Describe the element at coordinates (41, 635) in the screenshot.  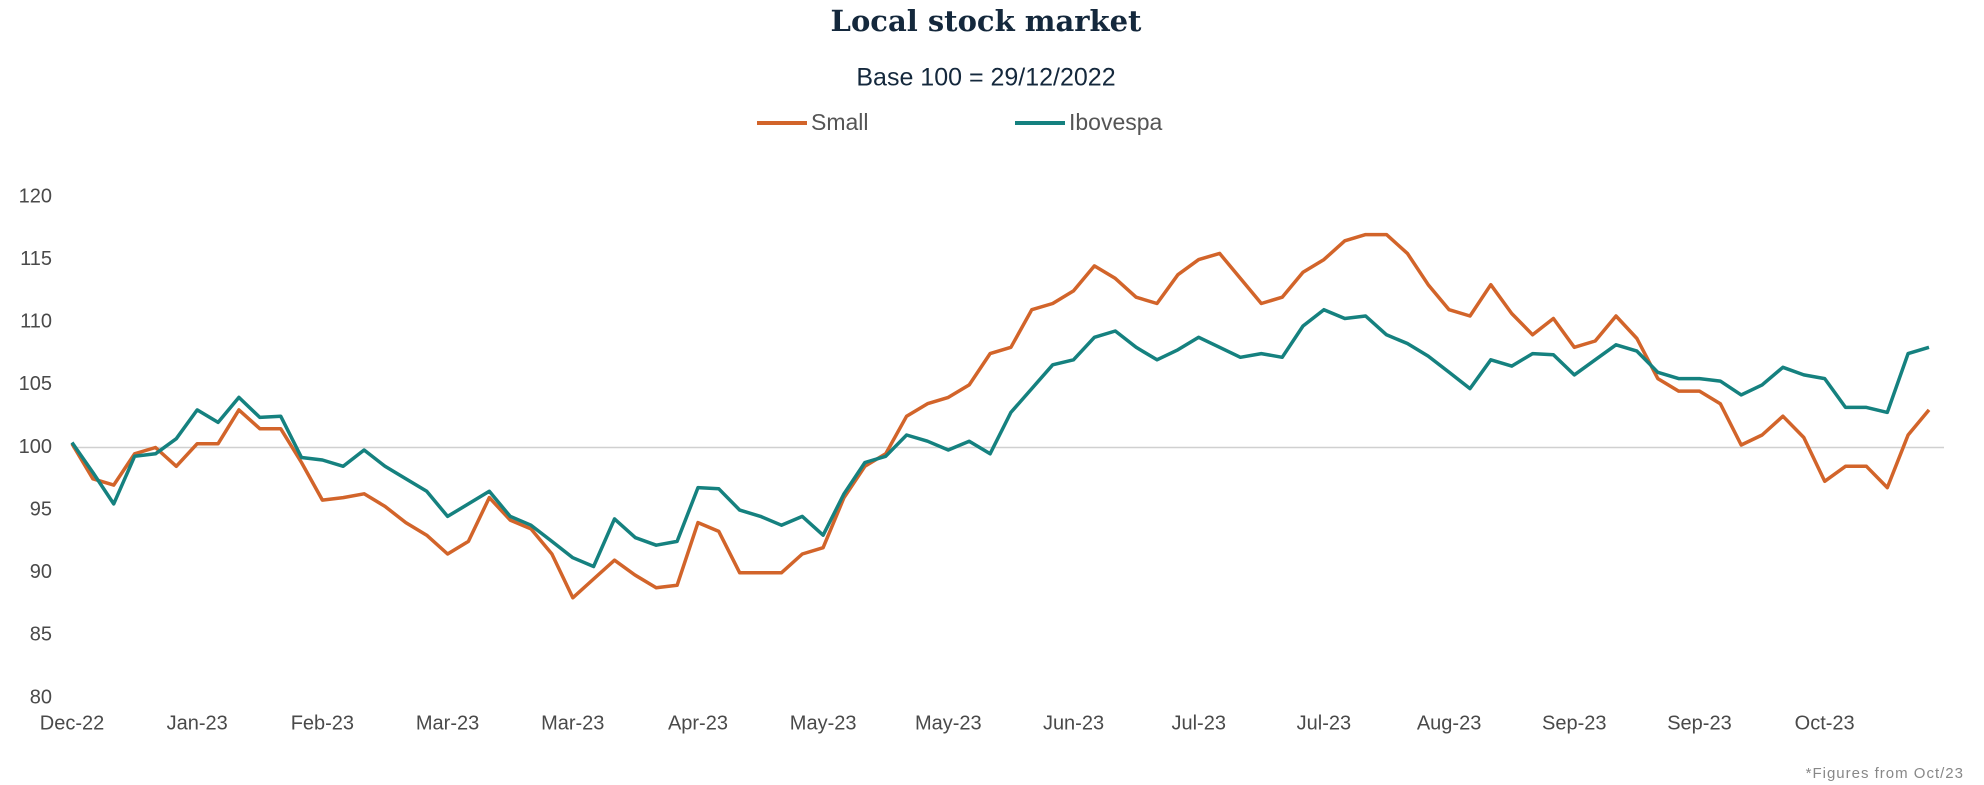
I see `y-tick-label: 85` at that location.